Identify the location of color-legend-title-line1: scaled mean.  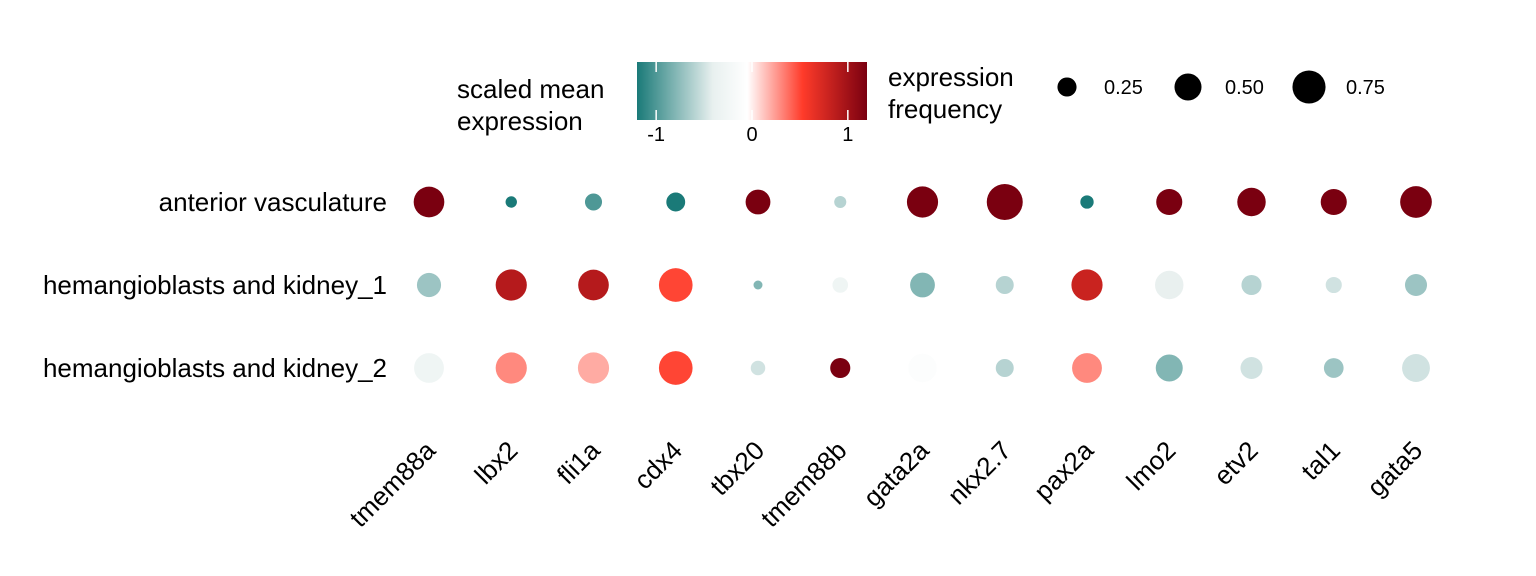
(530, 89).